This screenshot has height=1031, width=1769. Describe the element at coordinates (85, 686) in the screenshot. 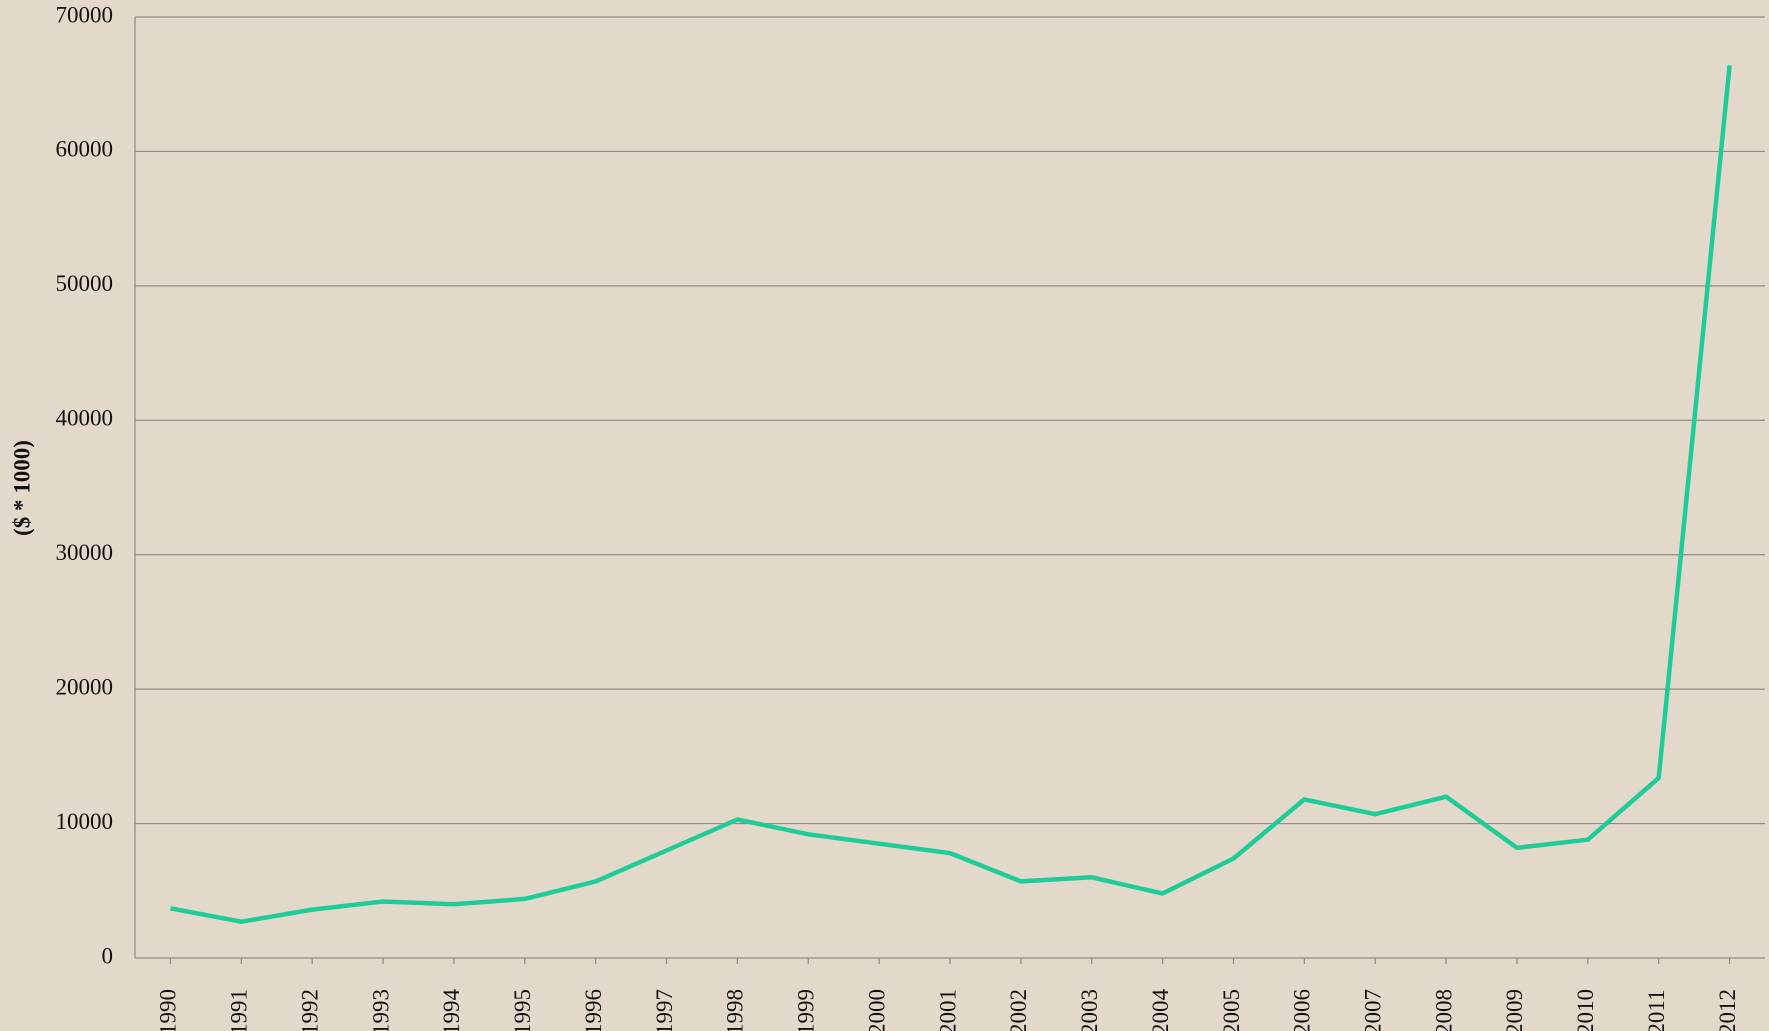

I see `y-tick-label: 20000` at that location.